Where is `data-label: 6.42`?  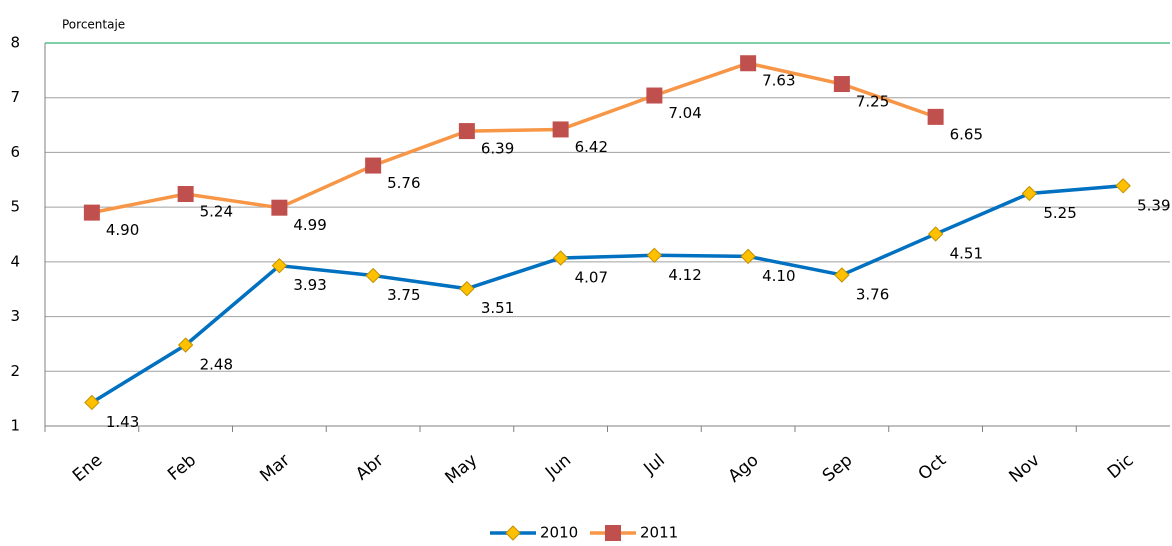
data-label: 6.42 is located at coordinates (591, 147).